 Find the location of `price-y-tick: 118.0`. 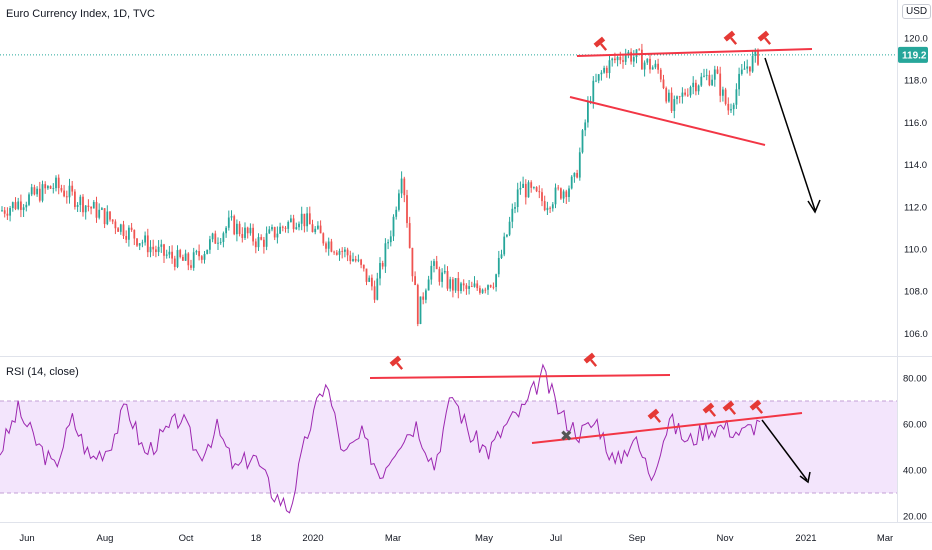

price-y-tick: 118.0 is located at coordinates (915, 81).